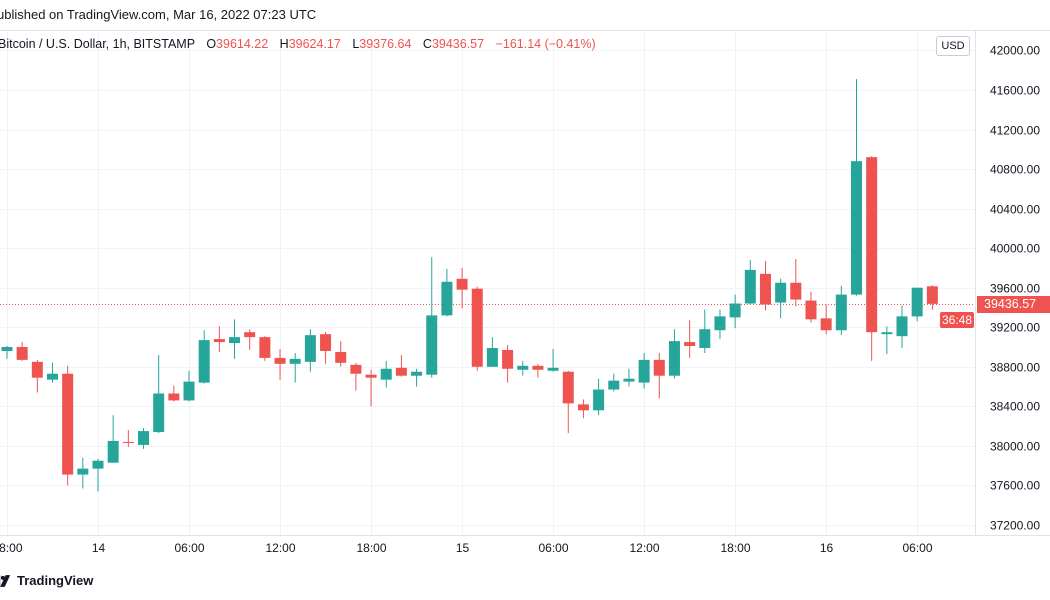 The image size is (1050, 600). Describe the element at coordinates (953, 46) in the screenshot. I see `currency-button: USD` at that location.